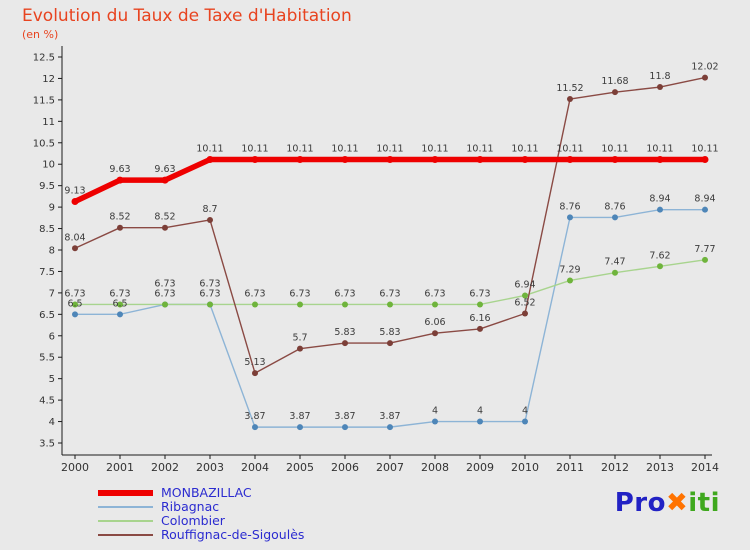 This screenshot has width=750, height=550. I want to click on chart-title: Evolution du Taux de Taxe d'Habitation, so click(187, 16).